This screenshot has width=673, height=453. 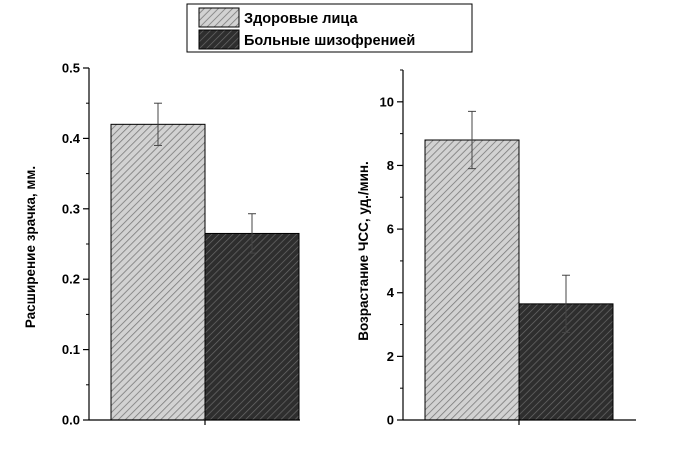 I want to click on pupil-y-tick-label: 0.4, so click(x=71, y=138).